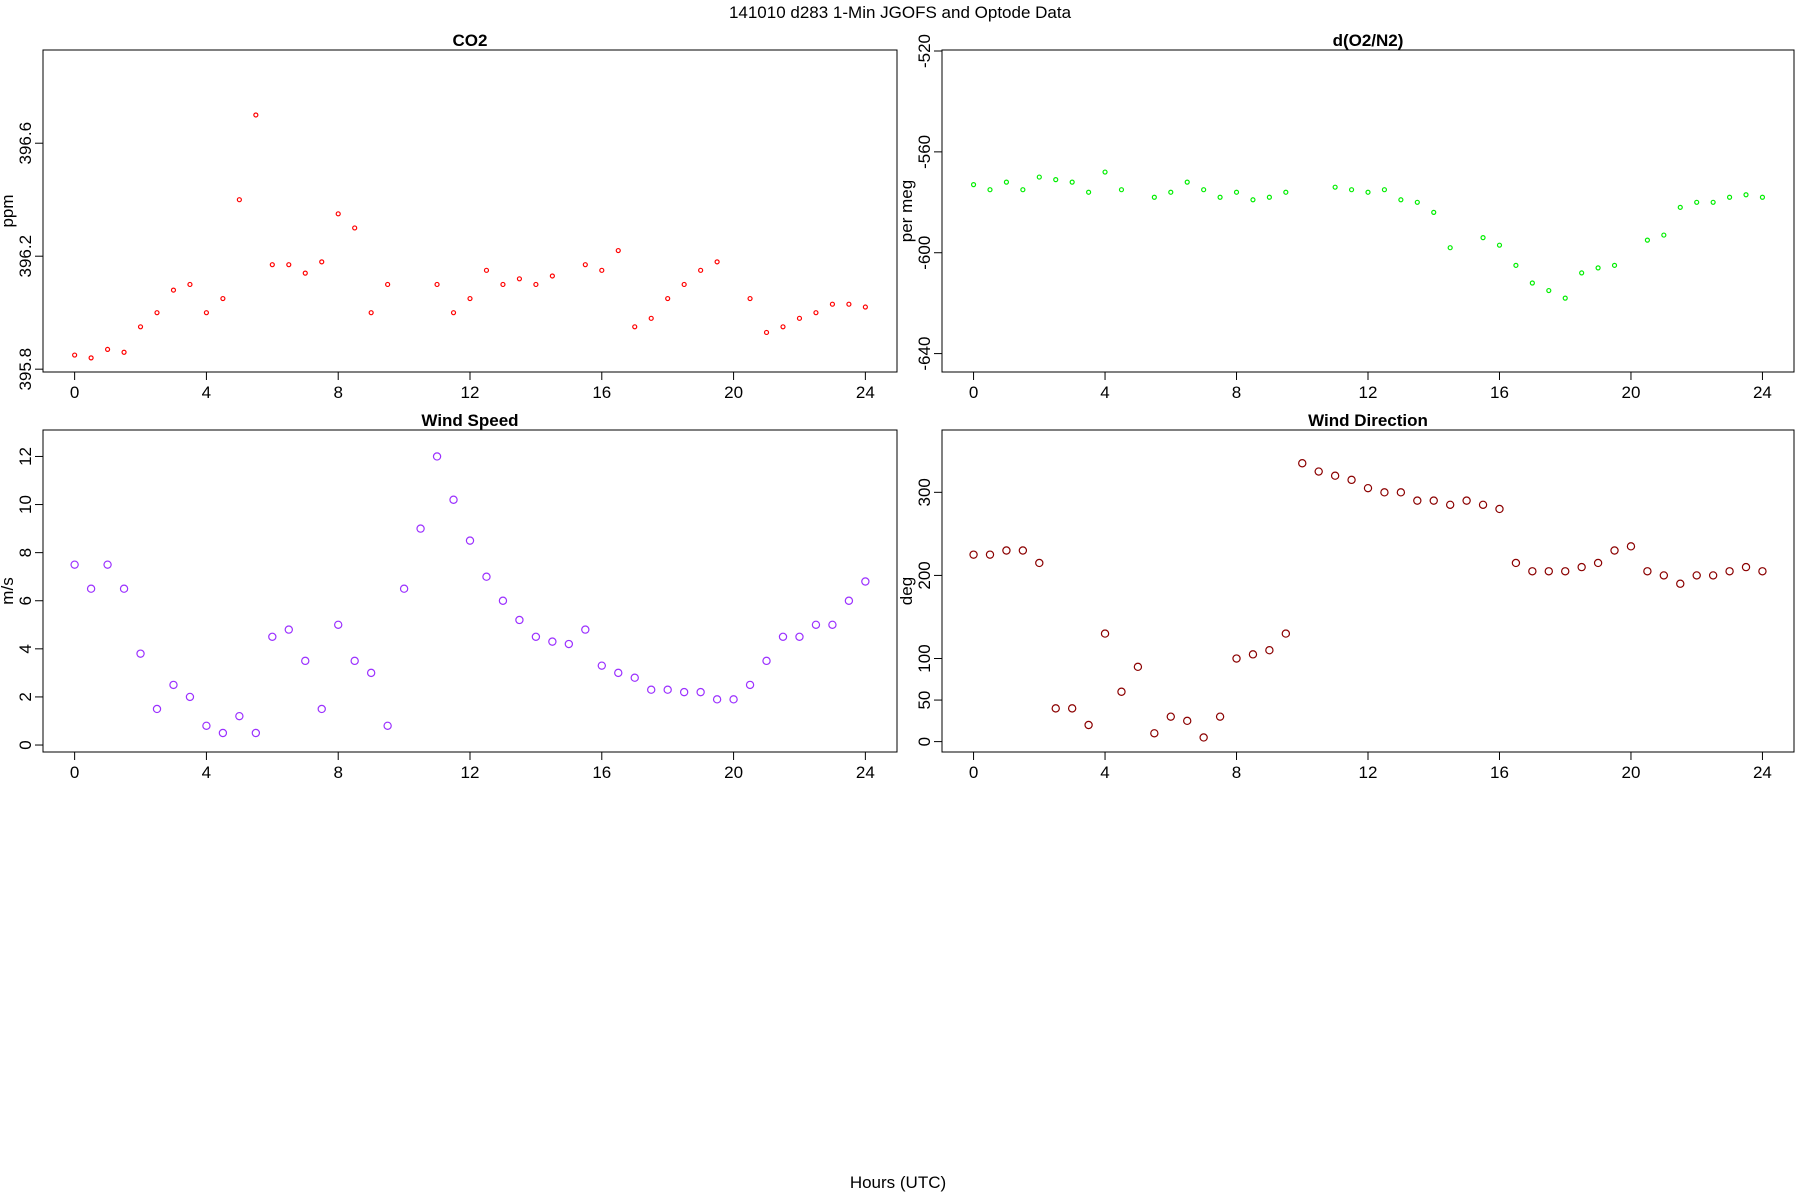 The width and height of the screenshot is (1800, 1200). What do you see at coordinates (25, 369) in the screenshot?
I see `y-tick-label: 395.8` at bounding box center [25, 369].